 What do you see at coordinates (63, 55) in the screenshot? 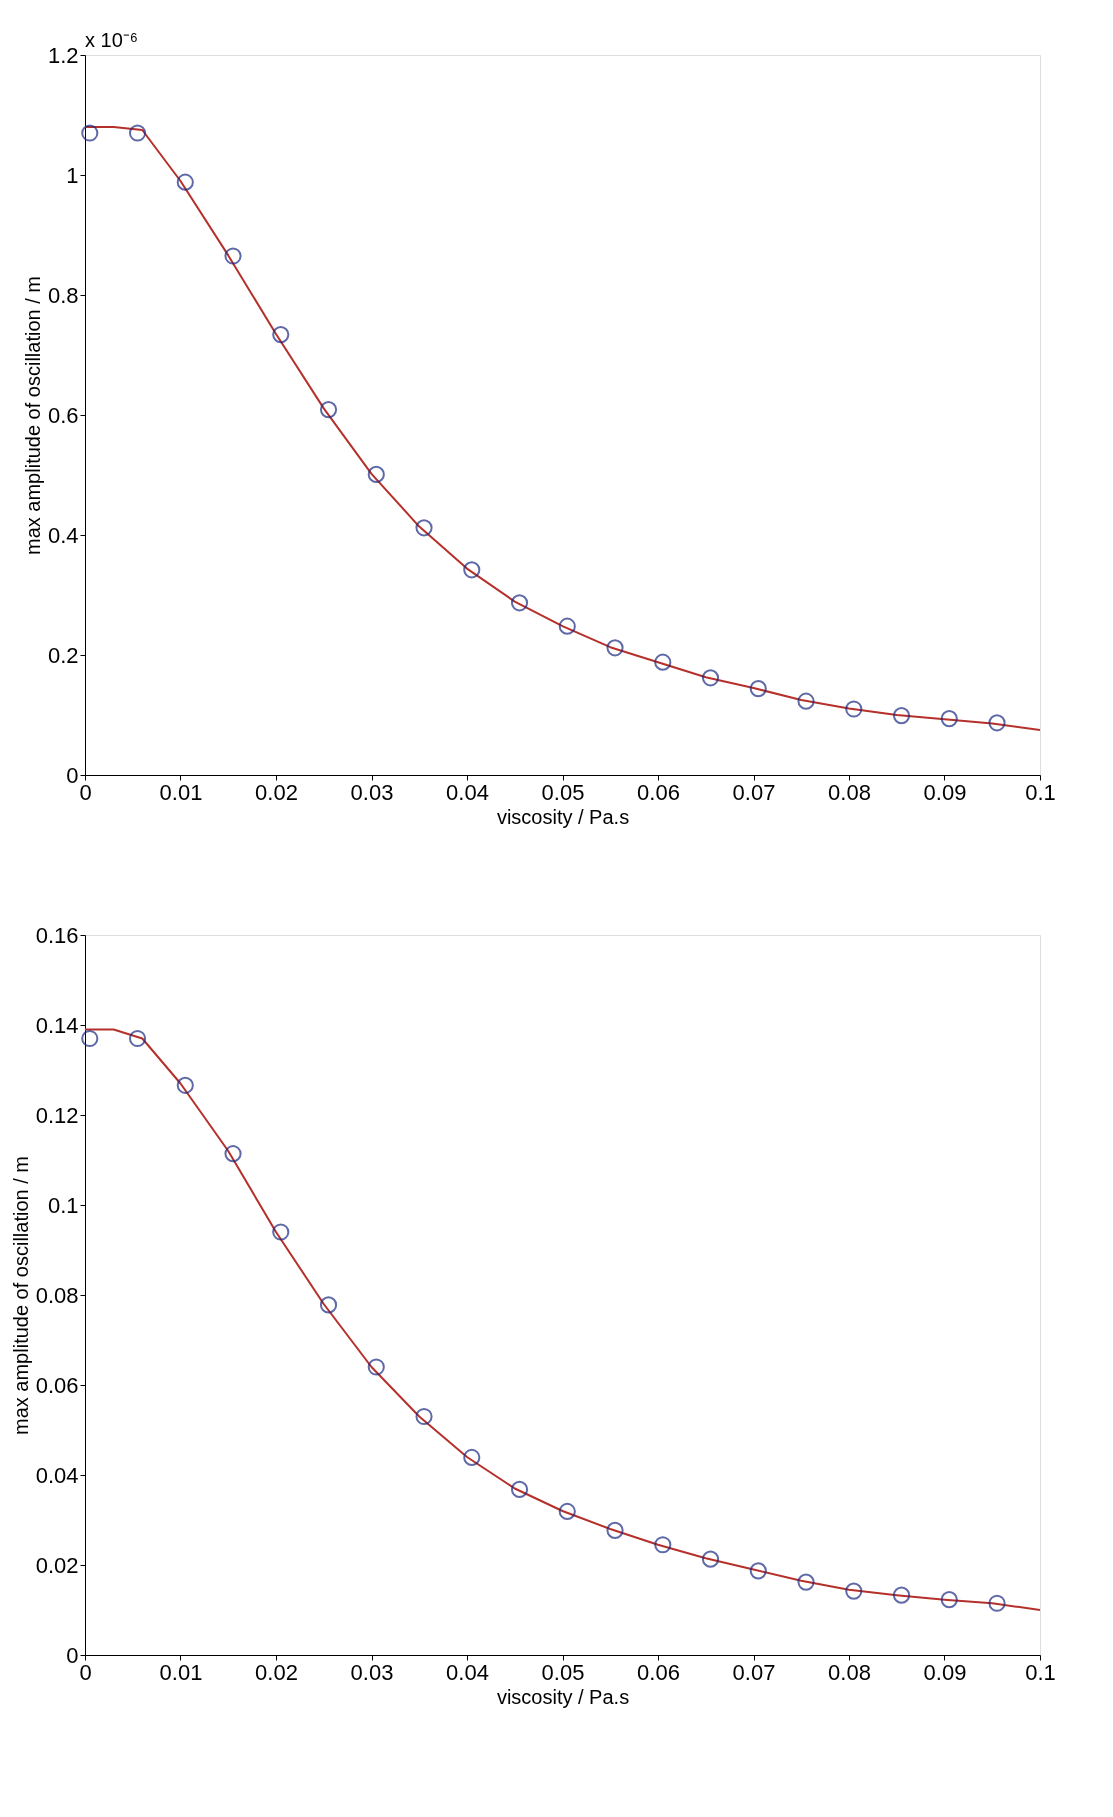
I see `y-tick-label: 1.2` at bounding box center [63, 55].